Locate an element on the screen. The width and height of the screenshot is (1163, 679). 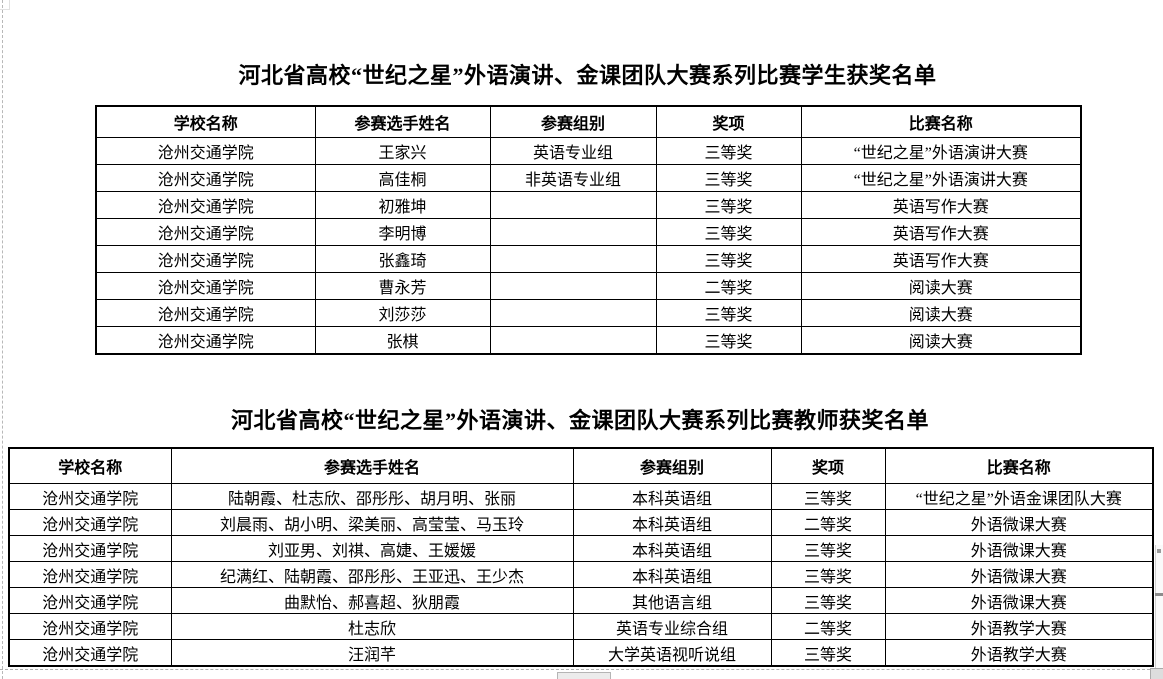
table-row: 沧州交通学院 王家兴 英语专业组 三等奖 “世纪之星”外语演讲大赛 is located at coordinates (588, 151).